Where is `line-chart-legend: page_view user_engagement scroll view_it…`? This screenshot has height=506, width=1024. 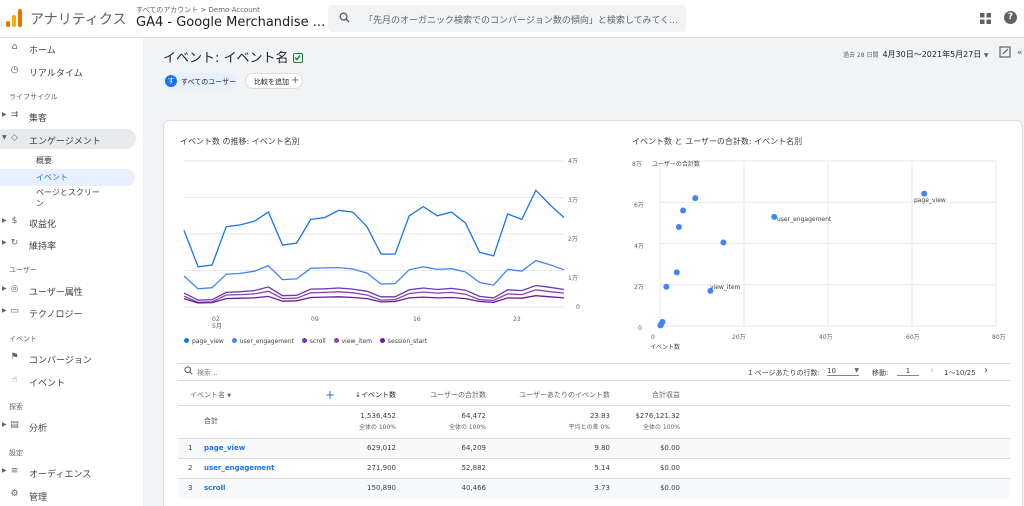
line-chart-legend: page_view user_engagement scroll view_it… is located at coordinates (308, 341).